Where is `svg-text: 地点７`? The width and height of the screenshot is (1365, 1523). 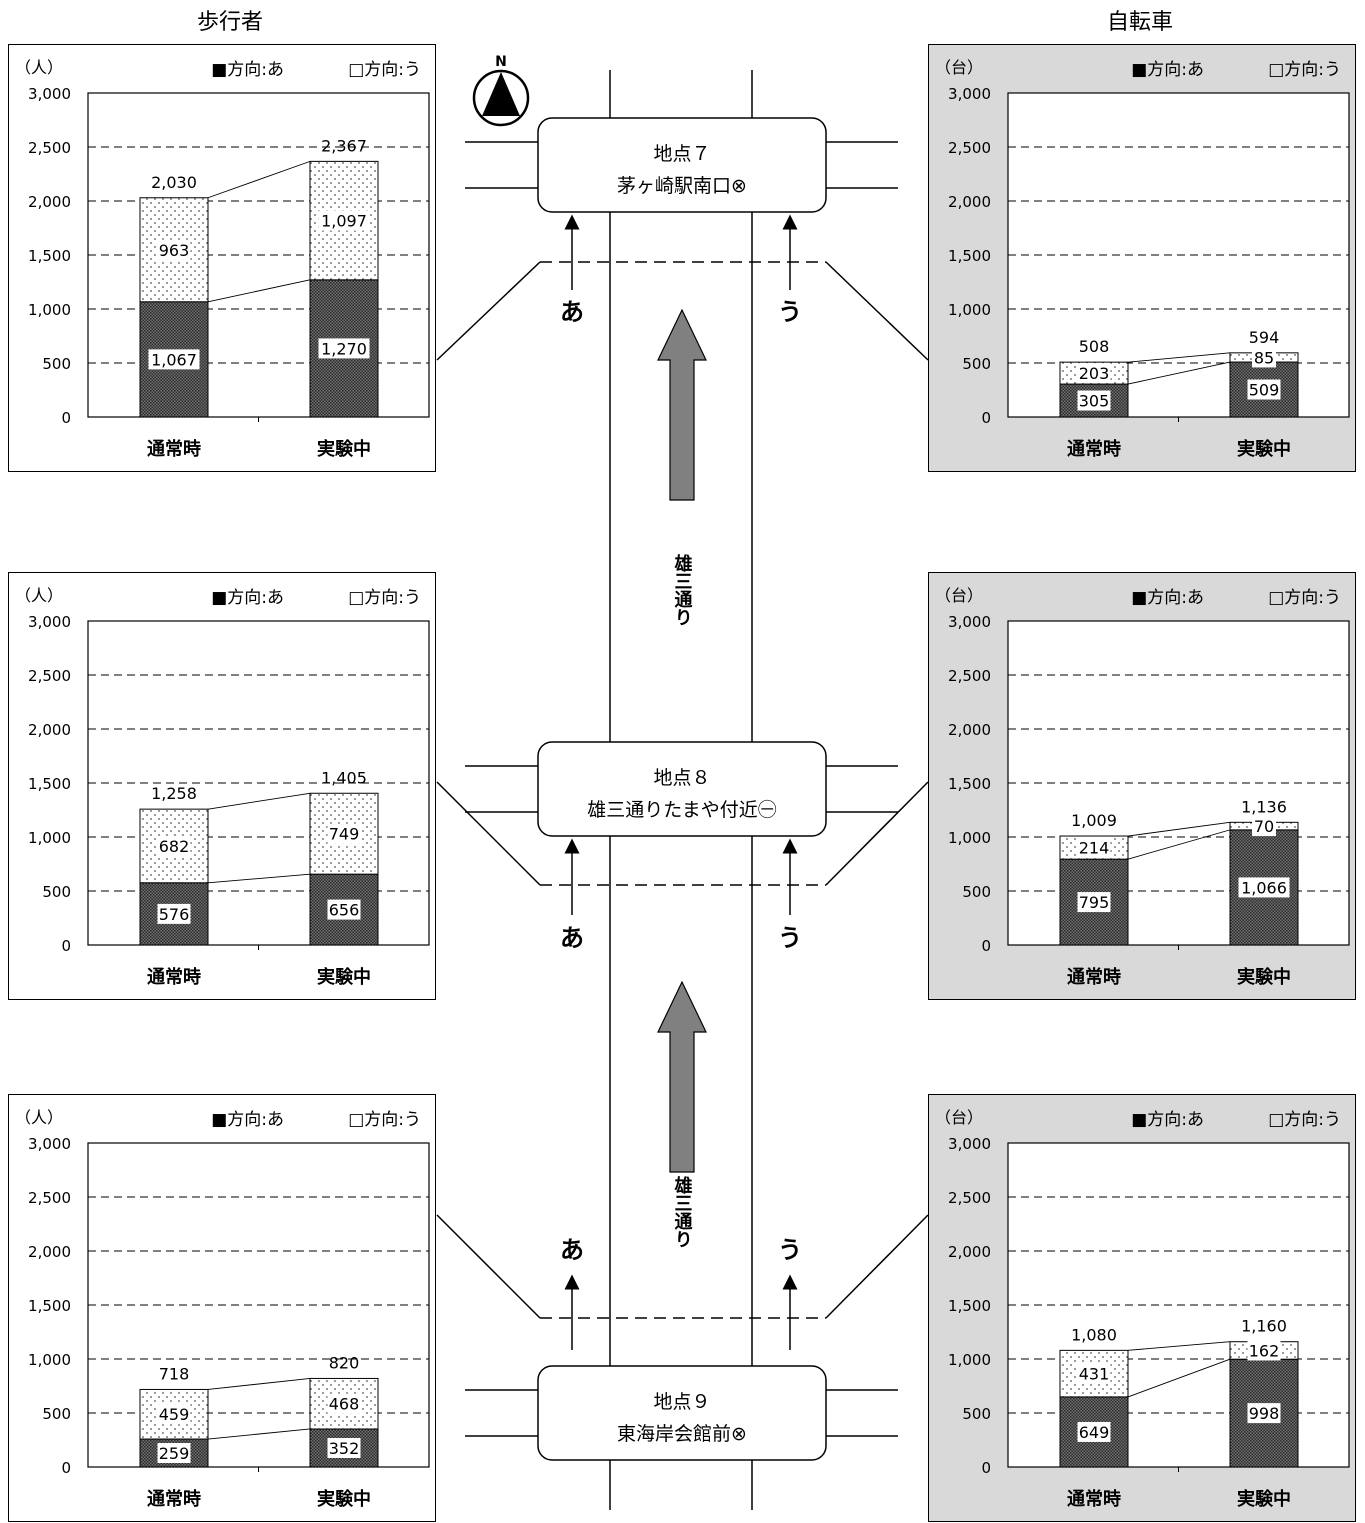 svg-text: 地点７ is located at coordinates (681, 154).